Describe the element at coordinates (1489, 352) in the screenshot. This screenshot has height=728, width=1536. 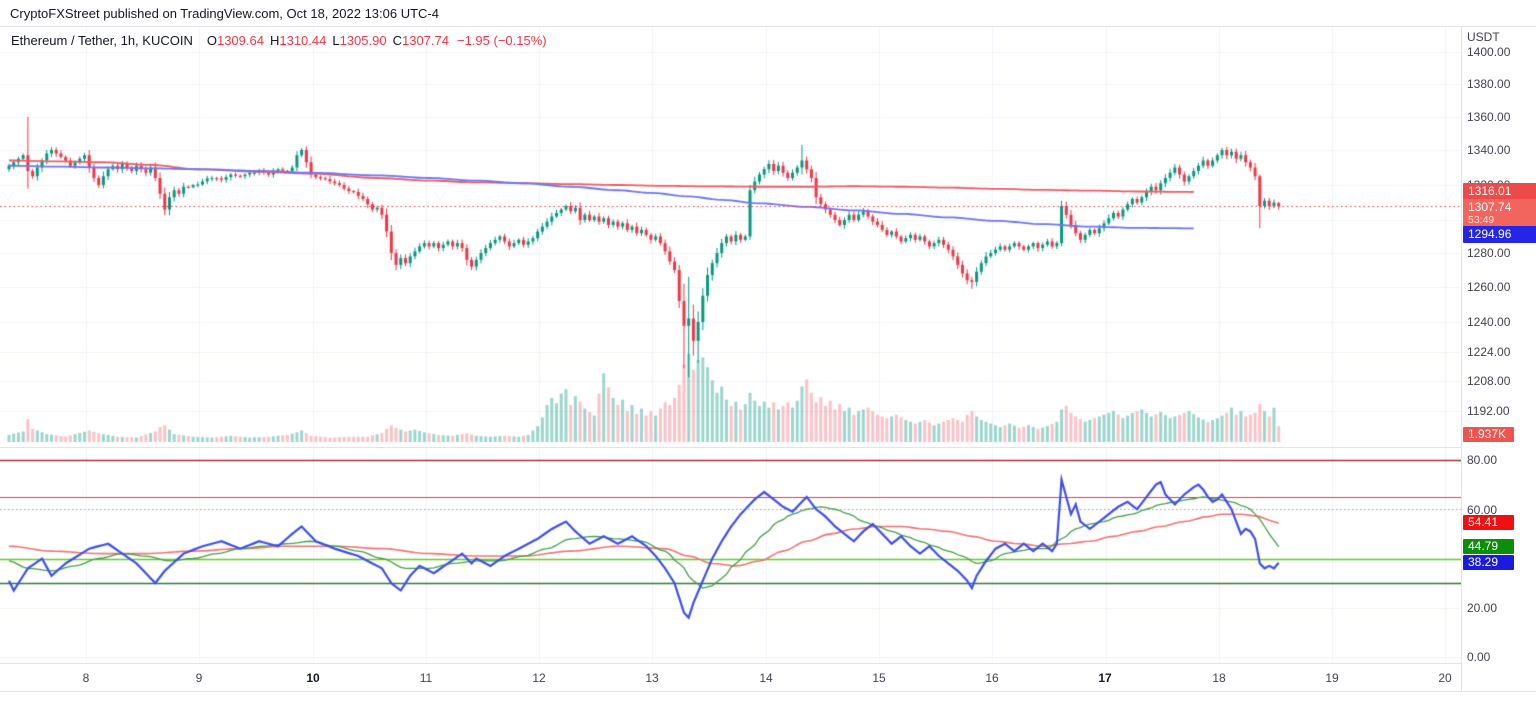
I see `price-axis-label: 1224.00` at that location.